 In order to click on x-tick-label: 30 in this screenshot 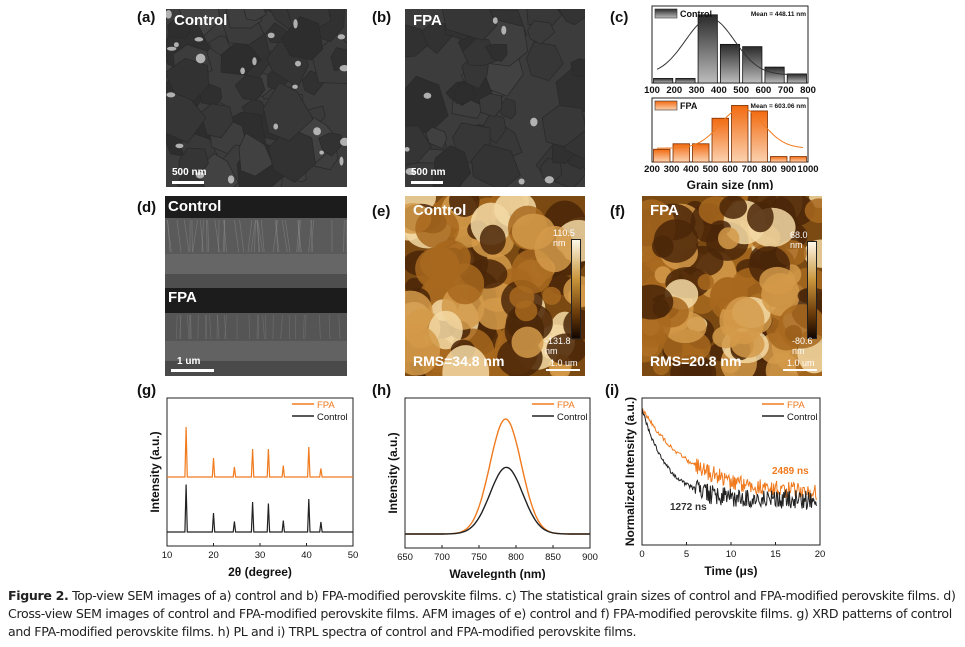, I will do `click(260, 555)`.